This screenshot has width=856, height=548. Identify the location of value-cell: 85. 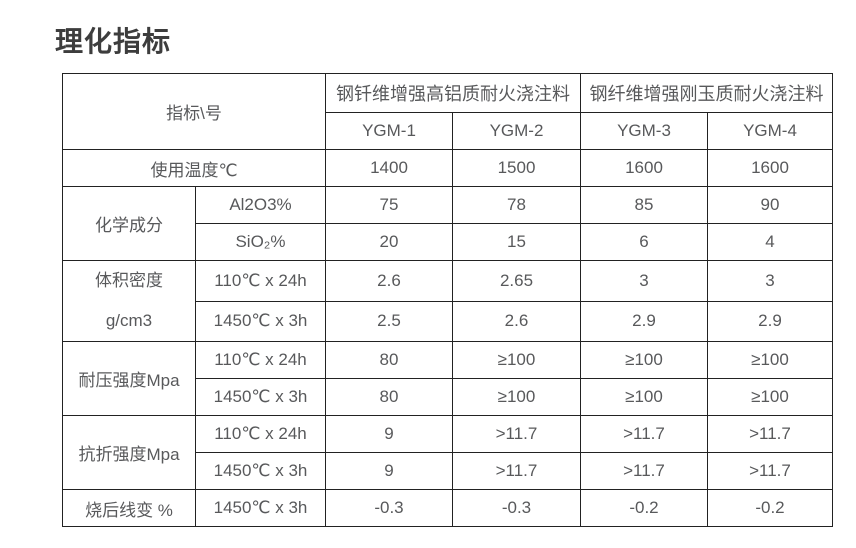
(644, 205).